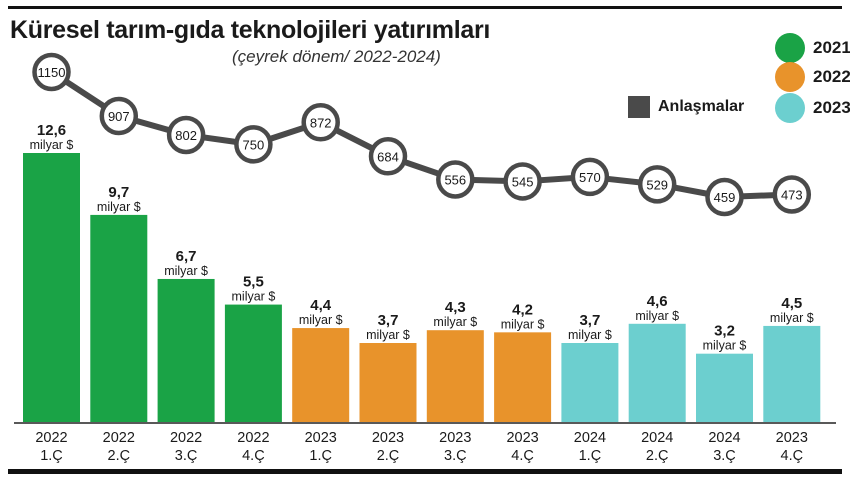  I want to click on legend-square-deals, so click(639, 107).